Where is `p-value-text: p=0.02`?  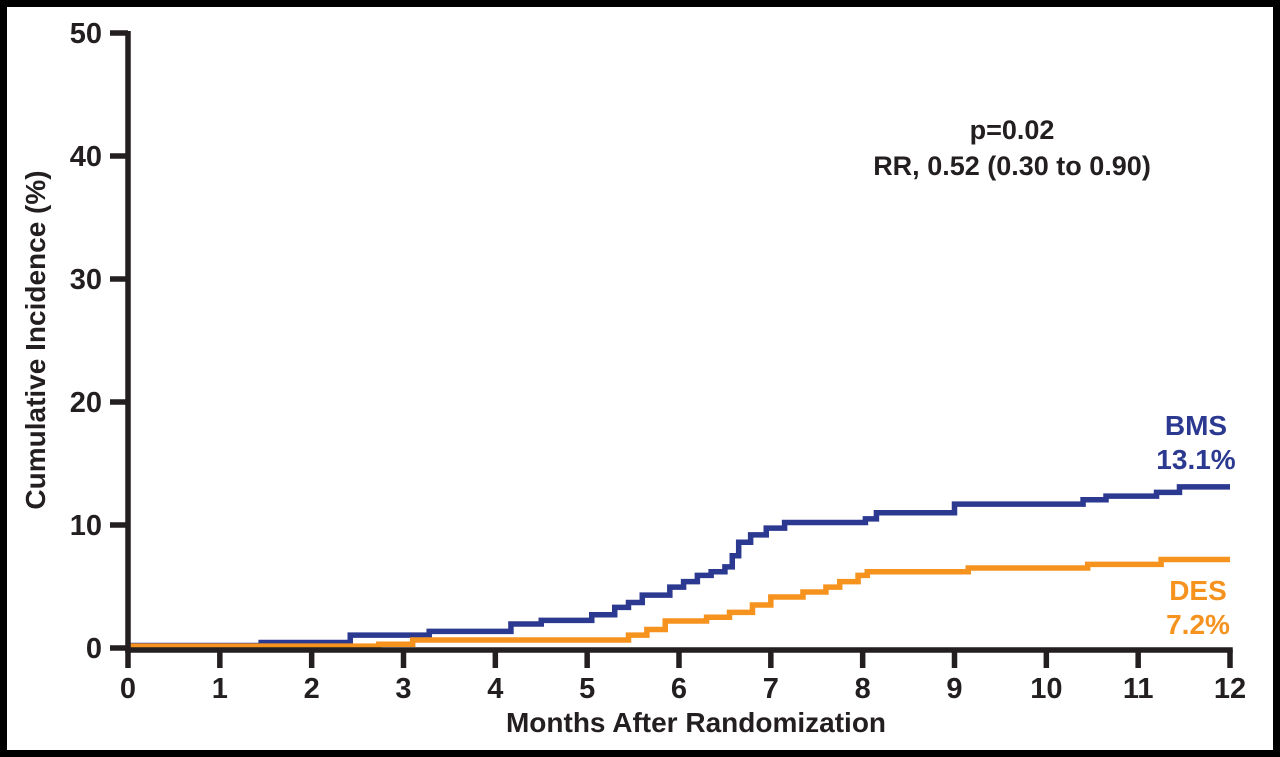 p-value-text: p=0.02 is located at coordinates (1012, 130).